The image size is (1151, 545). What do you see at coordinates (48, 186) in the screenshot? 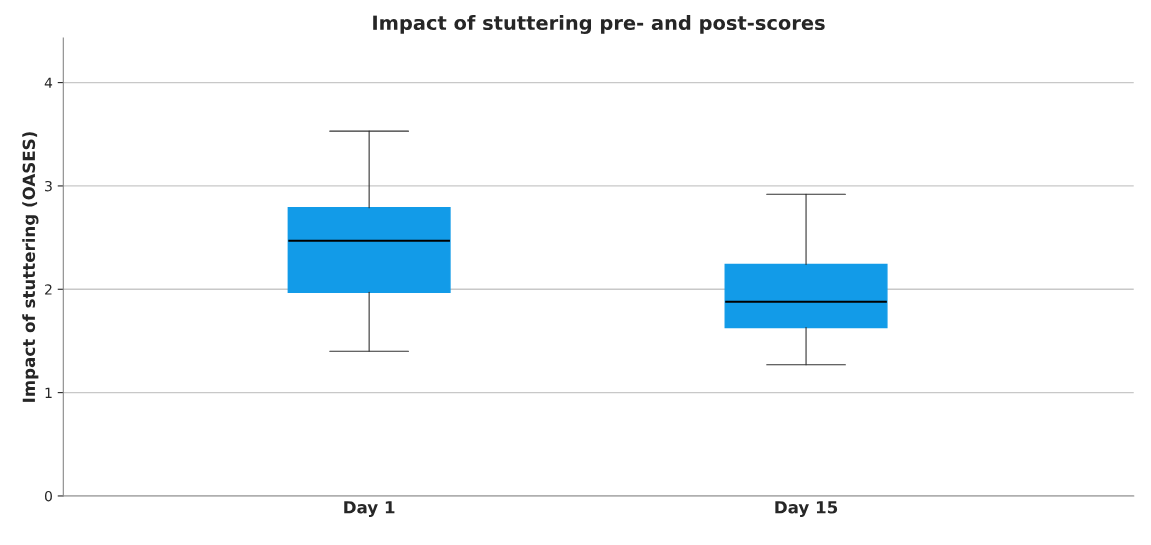
I see `y-tick-label: 3` at bounding box center [48, 186].